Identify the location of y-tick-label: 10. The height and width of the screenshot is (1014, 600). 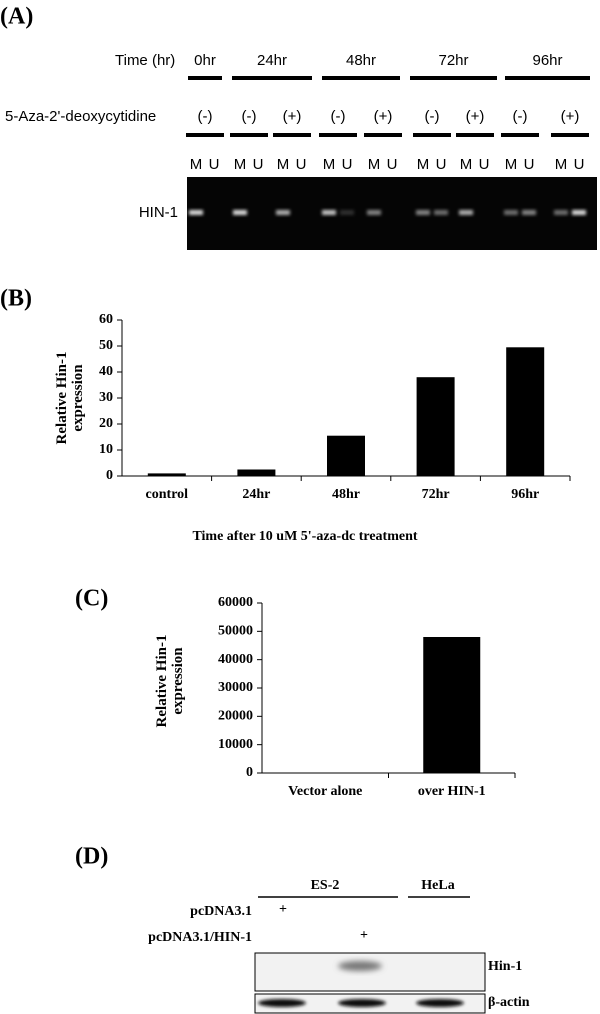
(106, 449).